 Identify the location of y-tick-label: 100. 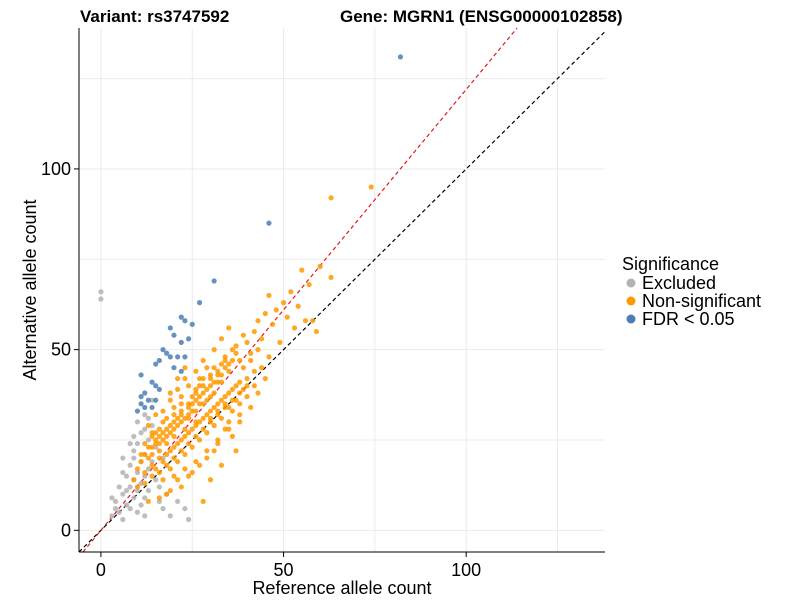
(56, 169).